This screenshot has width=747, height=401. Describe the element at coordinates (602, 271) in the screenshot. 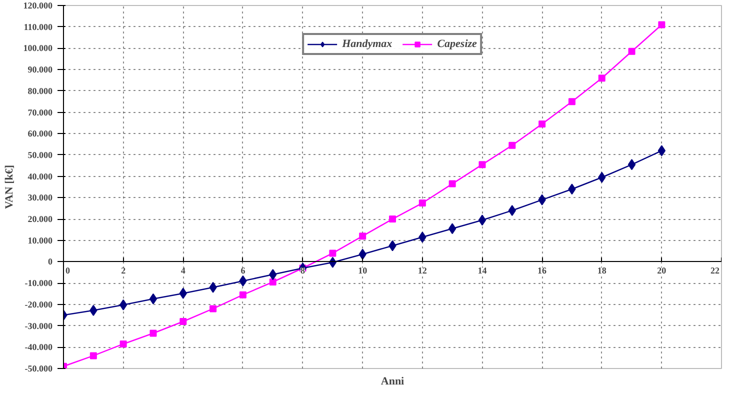

I see `x-tick-label: 18` at that location.